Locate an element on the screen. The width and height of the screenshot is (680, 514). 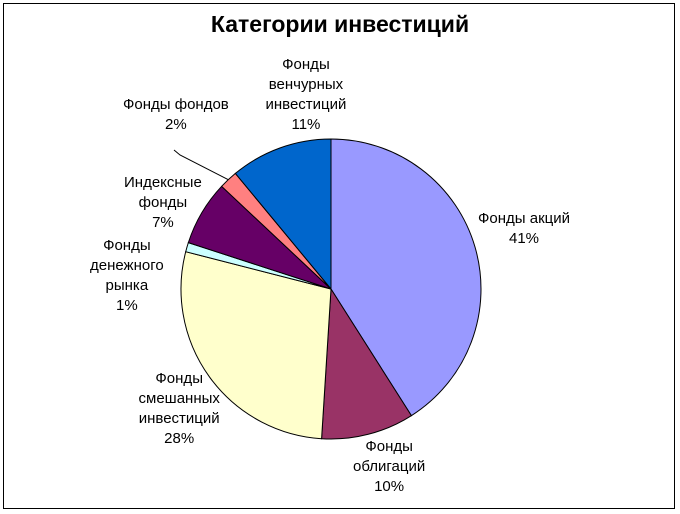
data-label-percent: 7% is located at coordinates (163, 222).